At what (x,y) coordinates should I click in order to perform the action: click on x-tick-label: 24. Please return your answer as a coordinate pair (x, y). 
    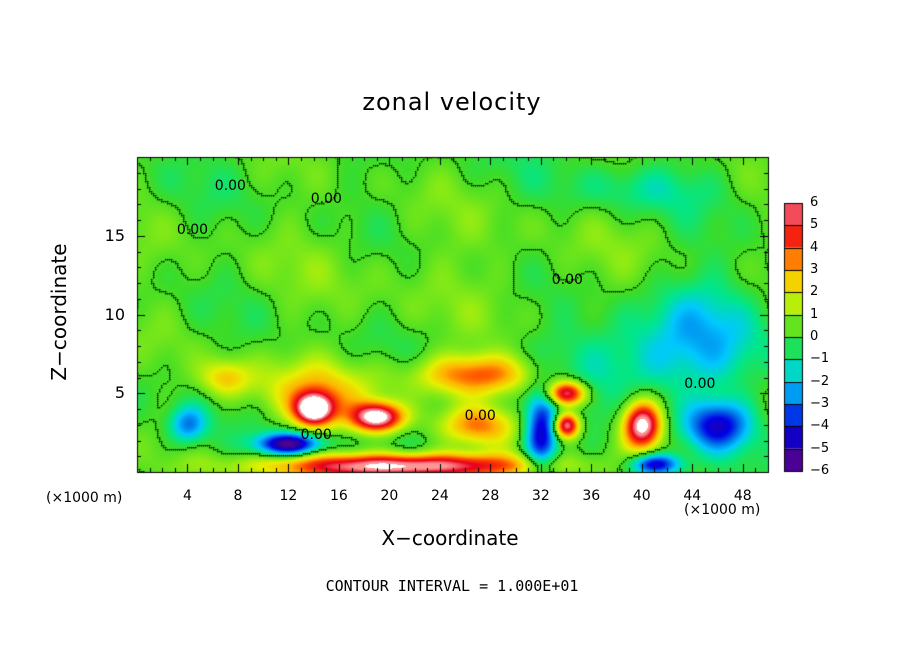
    Looking at the image, I should click on (439, 496).